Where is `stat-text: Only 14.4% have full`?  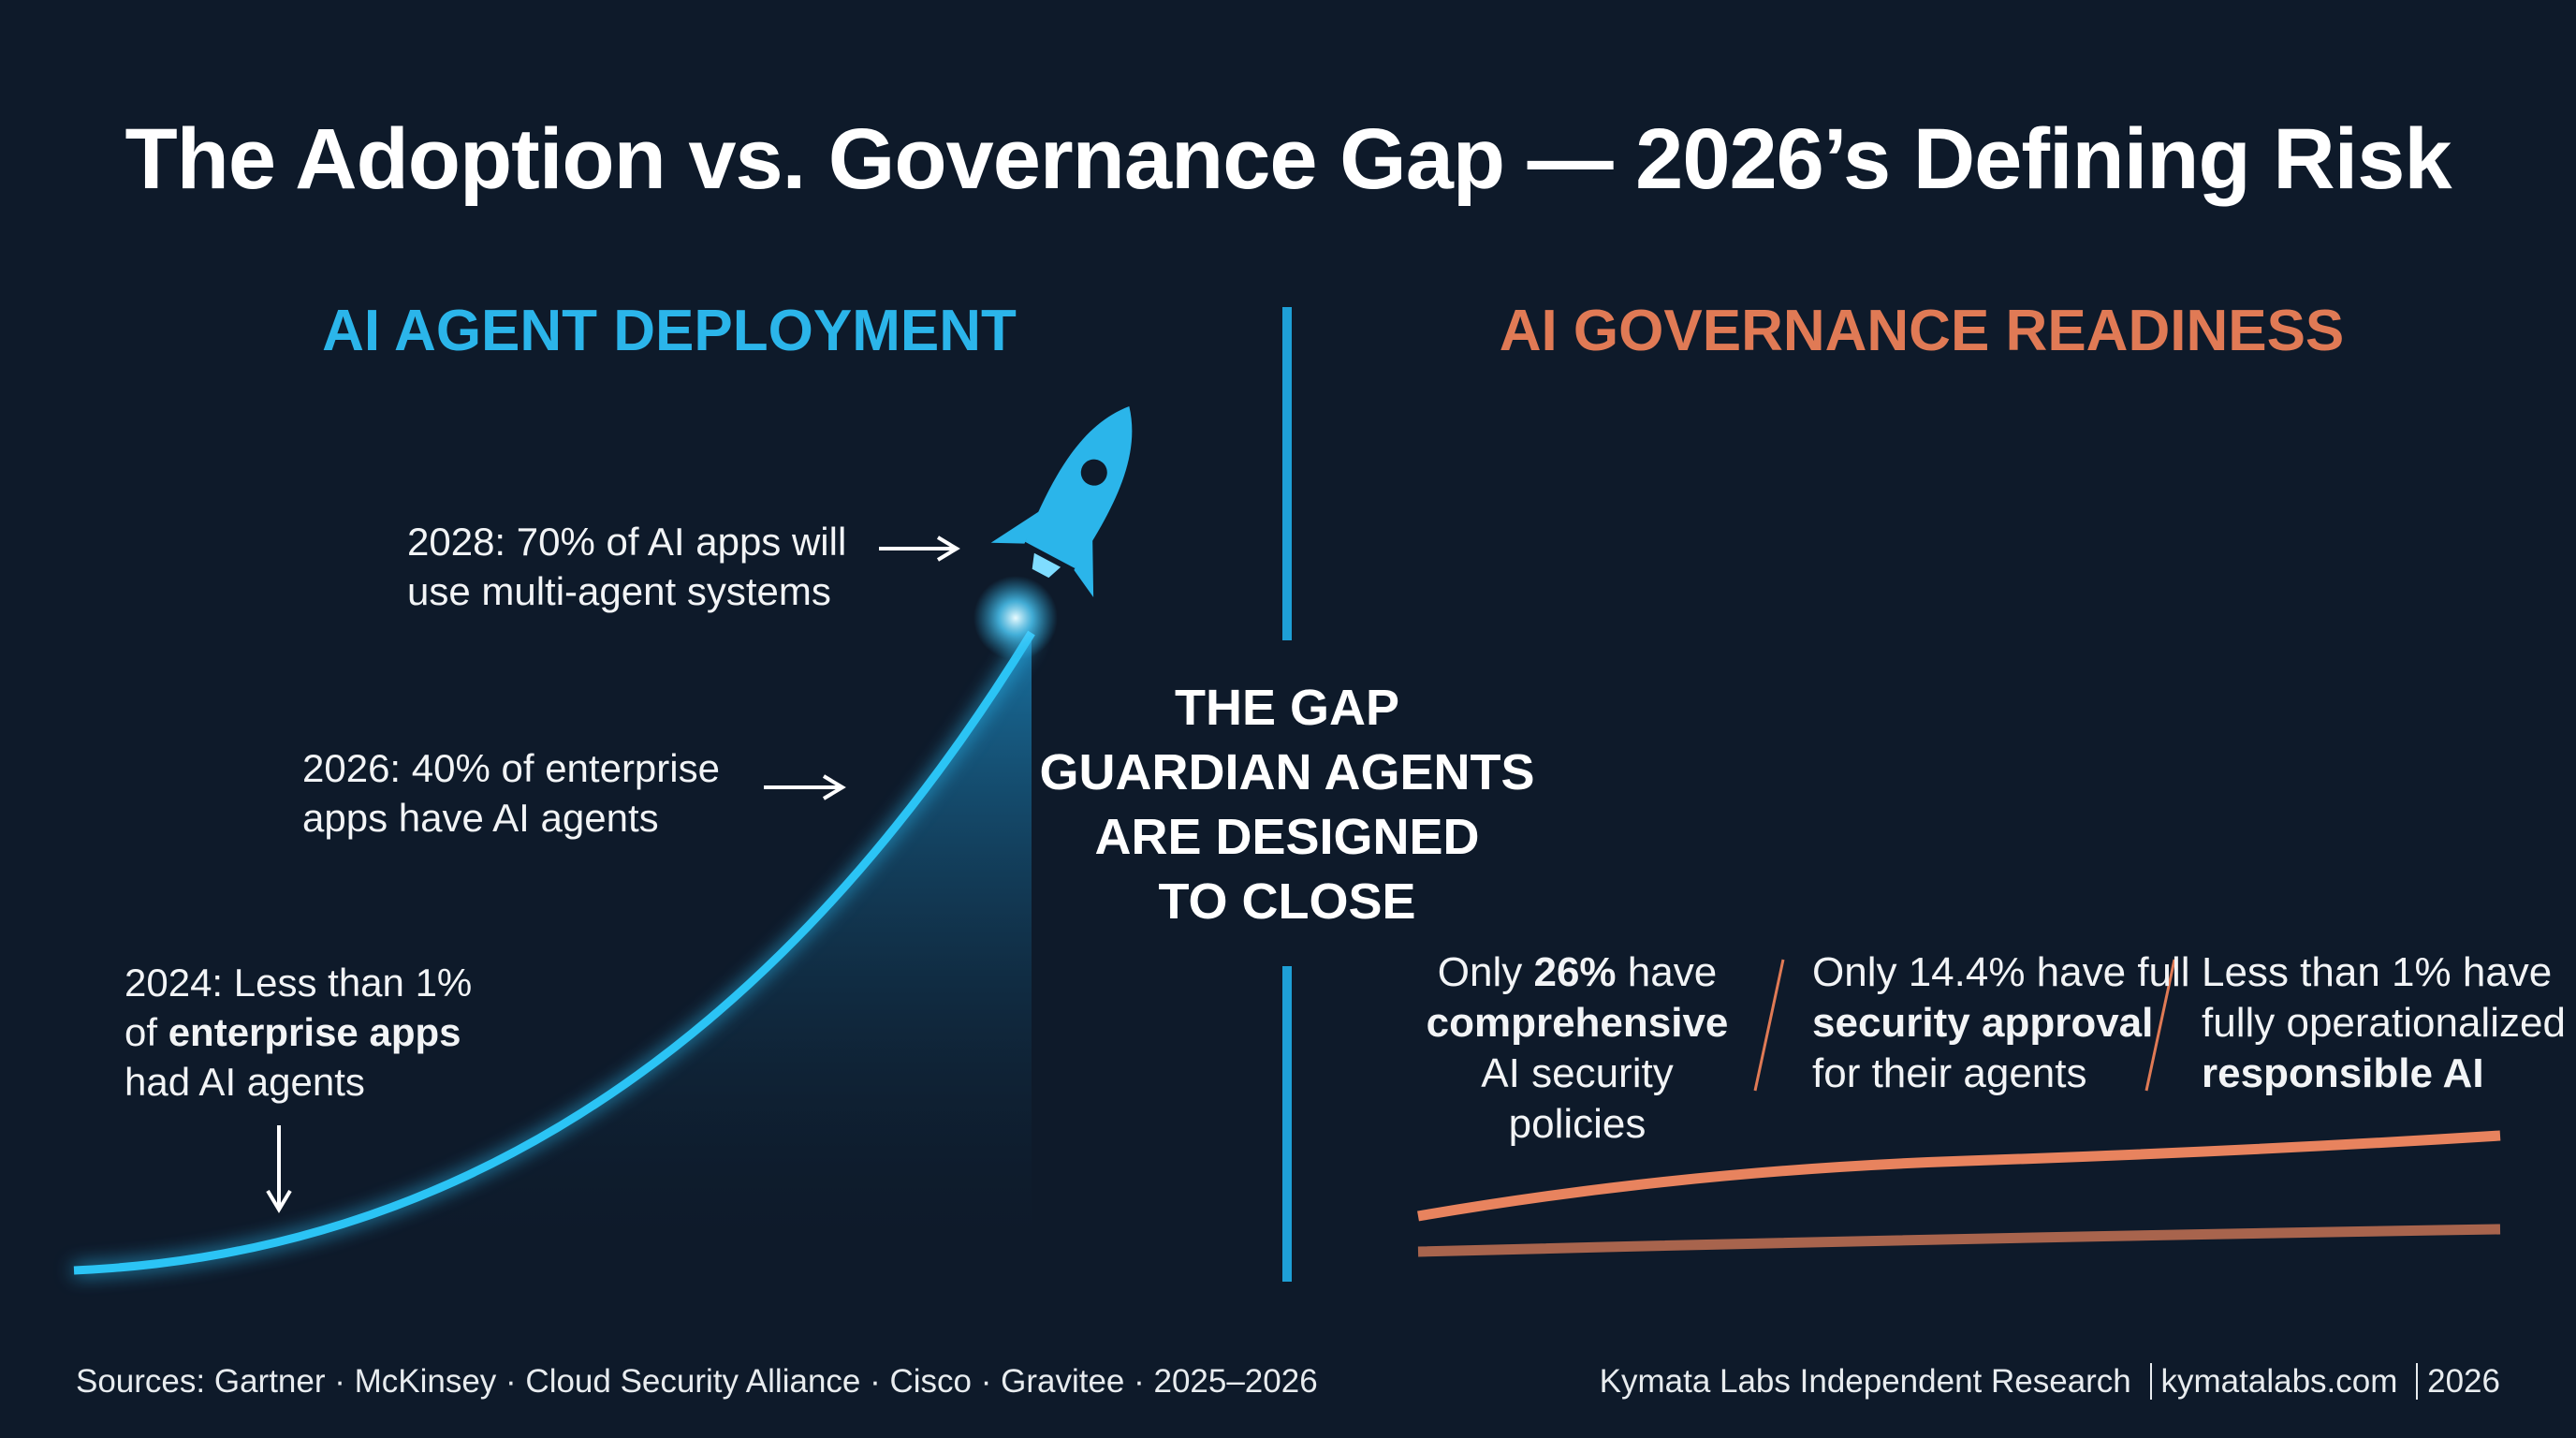
stat-text: Only 14.4% have full is located at coordinates (2001, 972).